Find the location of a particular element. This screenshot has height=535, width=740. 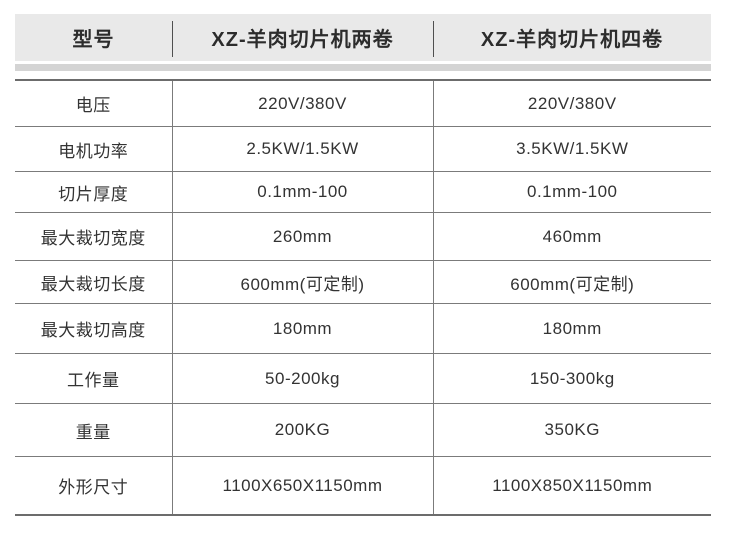

spec-value-cell: 200KG is located at coordinates (303, 430).